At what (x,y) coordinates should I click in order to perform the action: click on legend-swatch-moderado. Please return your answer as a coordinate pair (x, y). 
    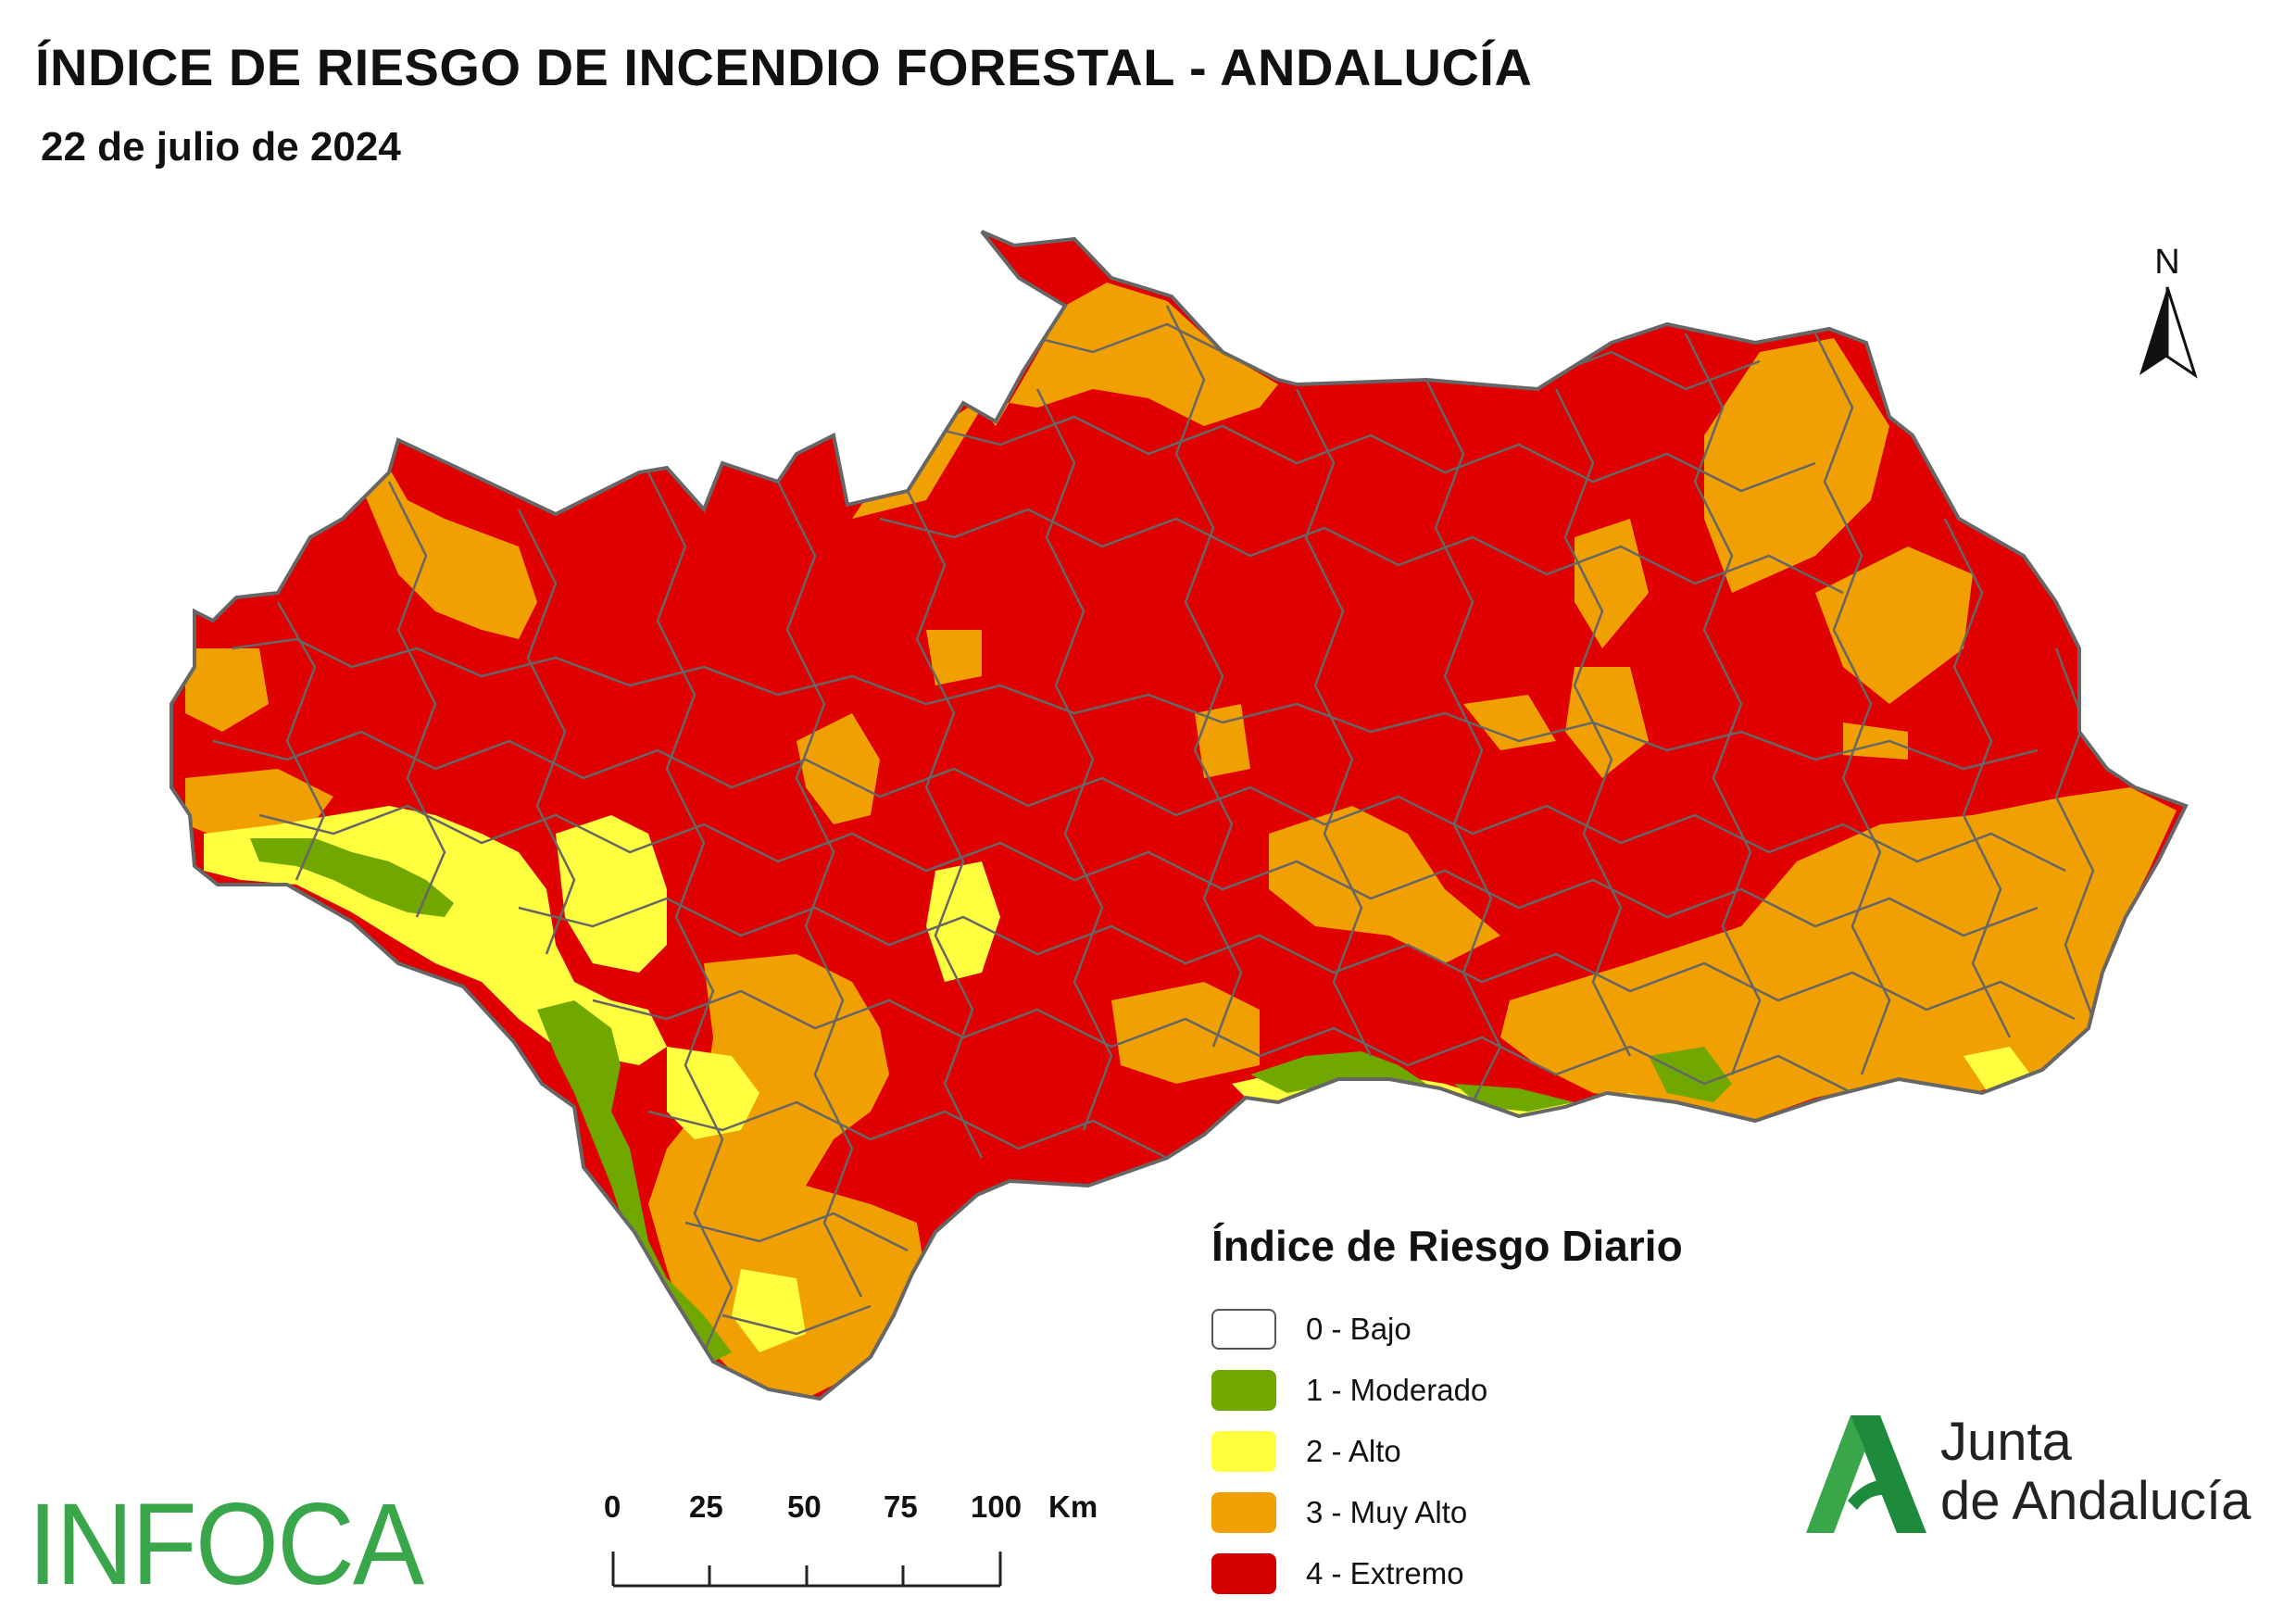
    Looking at the image, I should click on (1243, 1390).